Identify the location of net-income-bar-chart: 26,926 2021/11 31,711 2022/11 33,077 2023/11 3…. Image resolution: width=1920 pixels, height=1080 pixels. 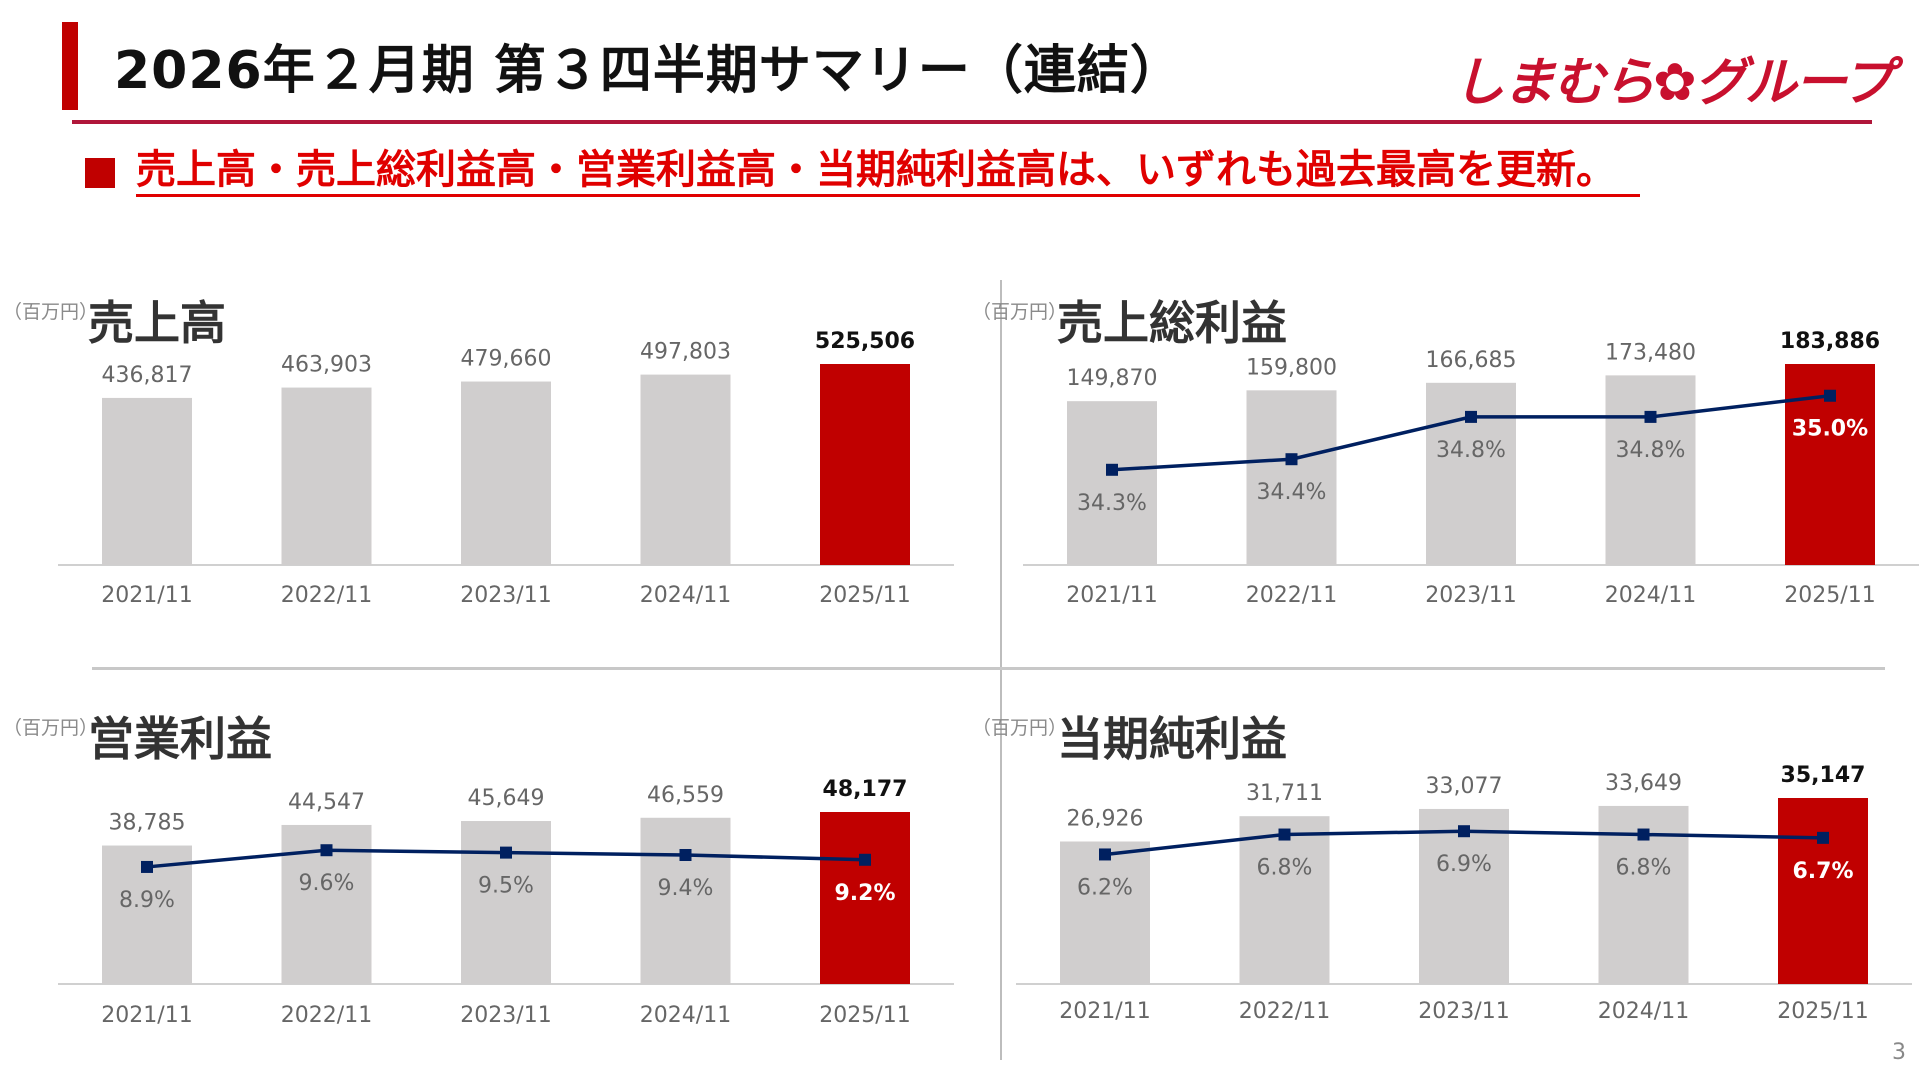
(1464, 893).